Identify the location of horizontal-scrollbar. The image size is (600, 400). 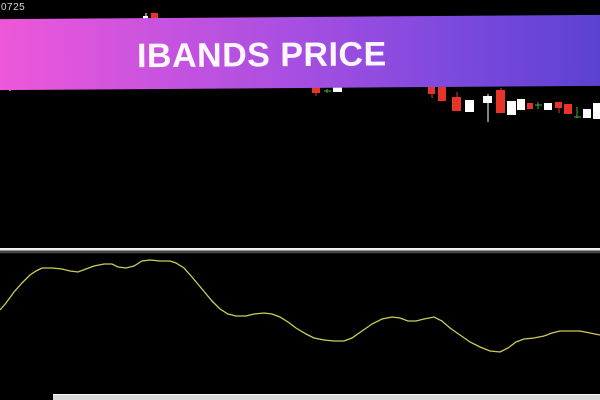
(326, 397).